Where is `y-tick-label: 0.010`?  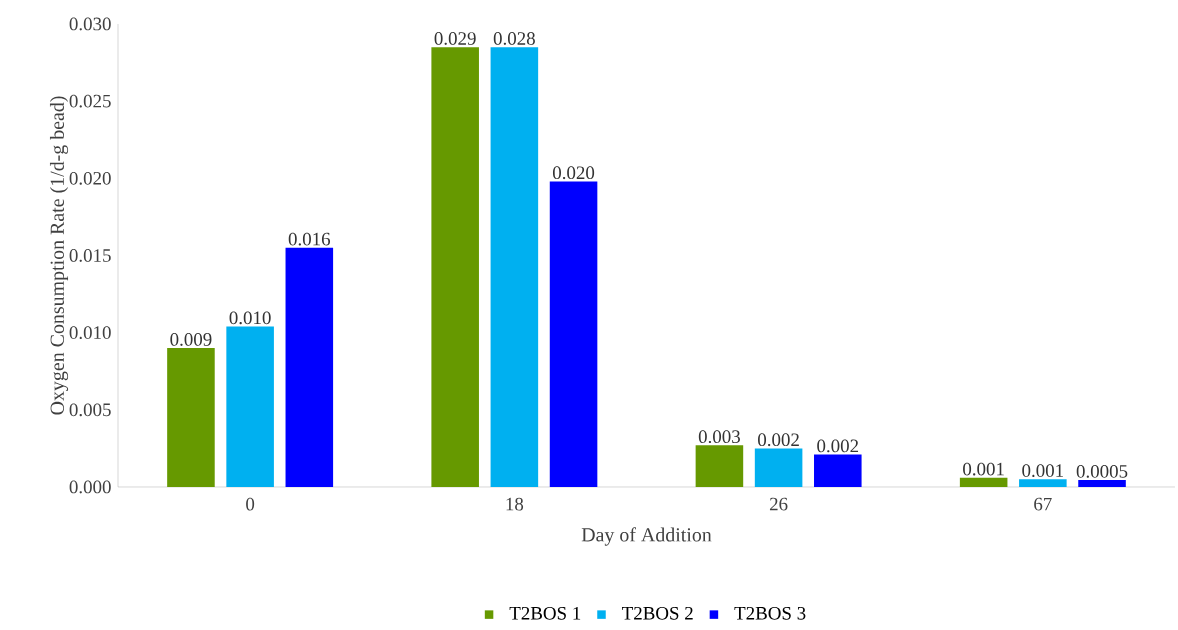
y-tick-label: 0.010 is located at coordinates (90, 333).